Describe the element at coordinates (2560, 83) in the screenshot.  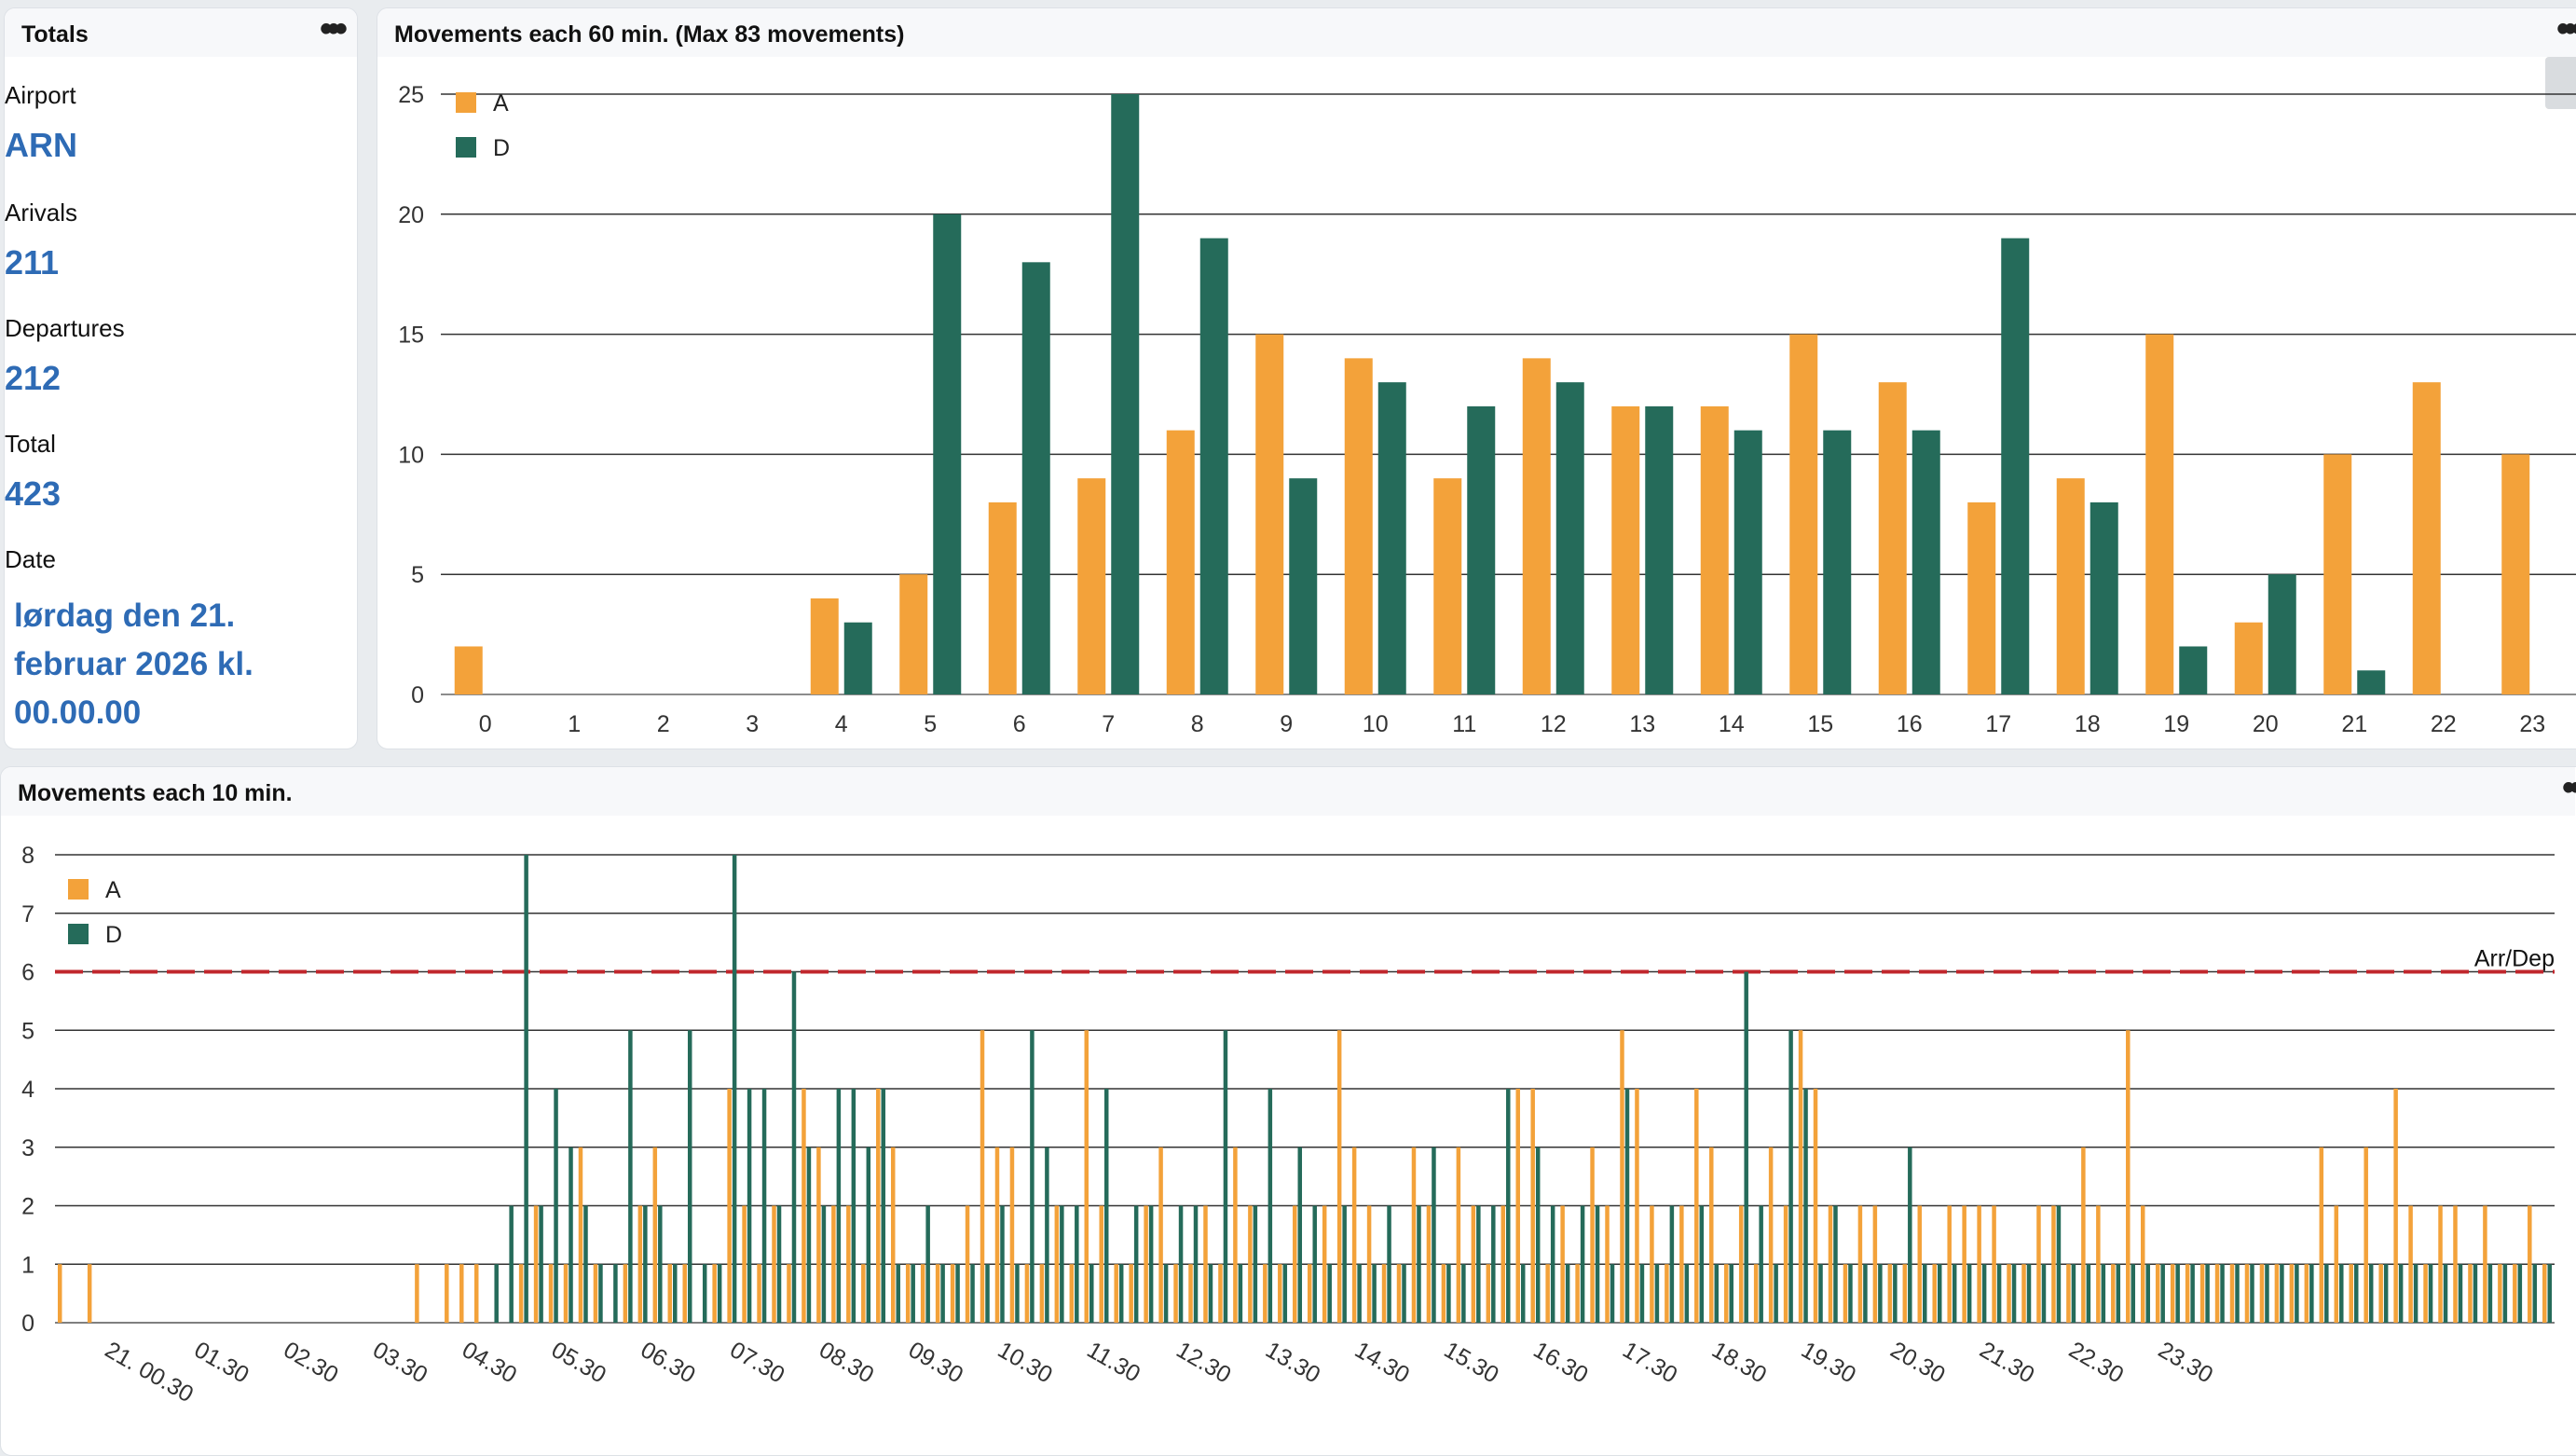
I see `chart-options-button` at that location.